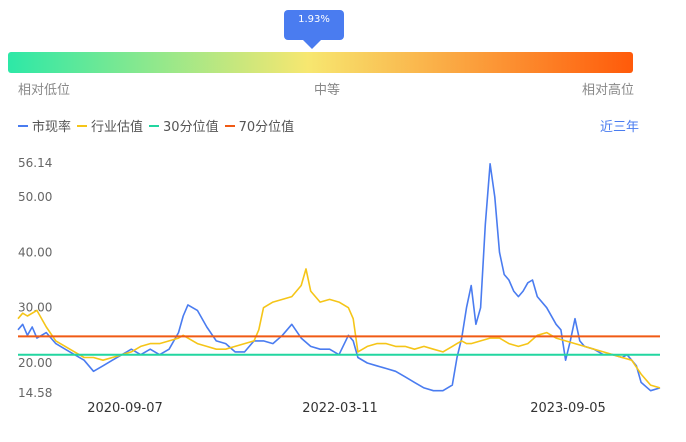  I want to click on y-tick-label: 14.58, so click(35, 393).